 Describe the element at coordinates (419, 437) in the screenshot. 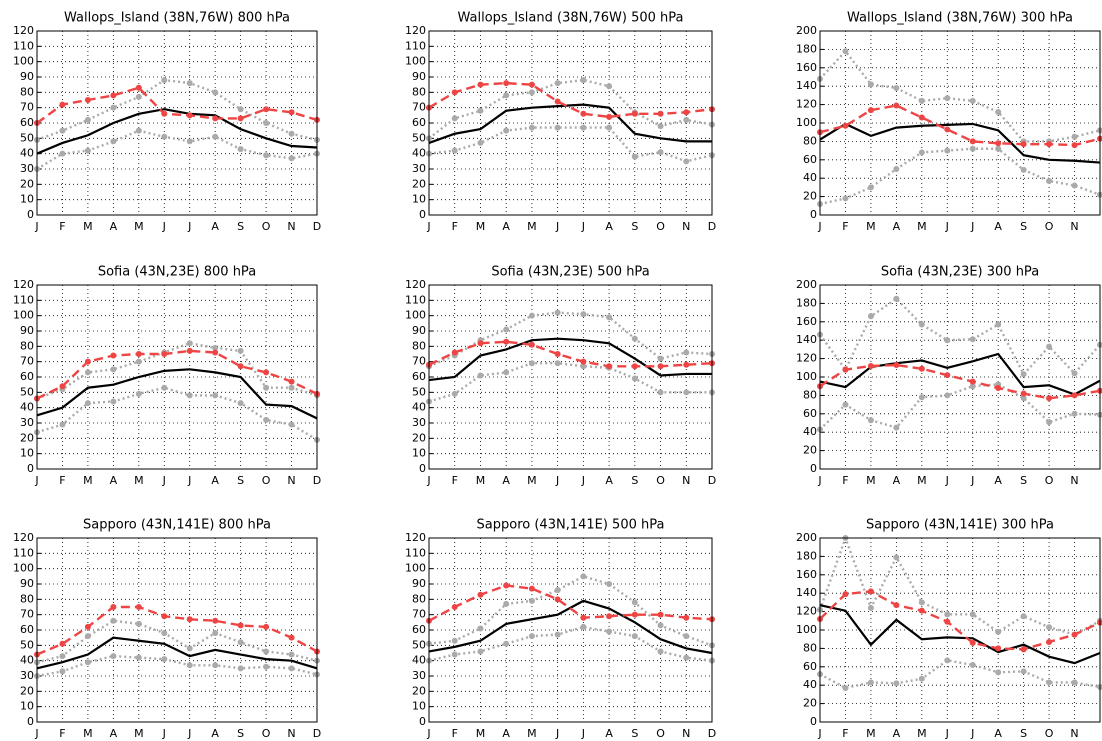

I see `y-tick-label: 20` at that location.